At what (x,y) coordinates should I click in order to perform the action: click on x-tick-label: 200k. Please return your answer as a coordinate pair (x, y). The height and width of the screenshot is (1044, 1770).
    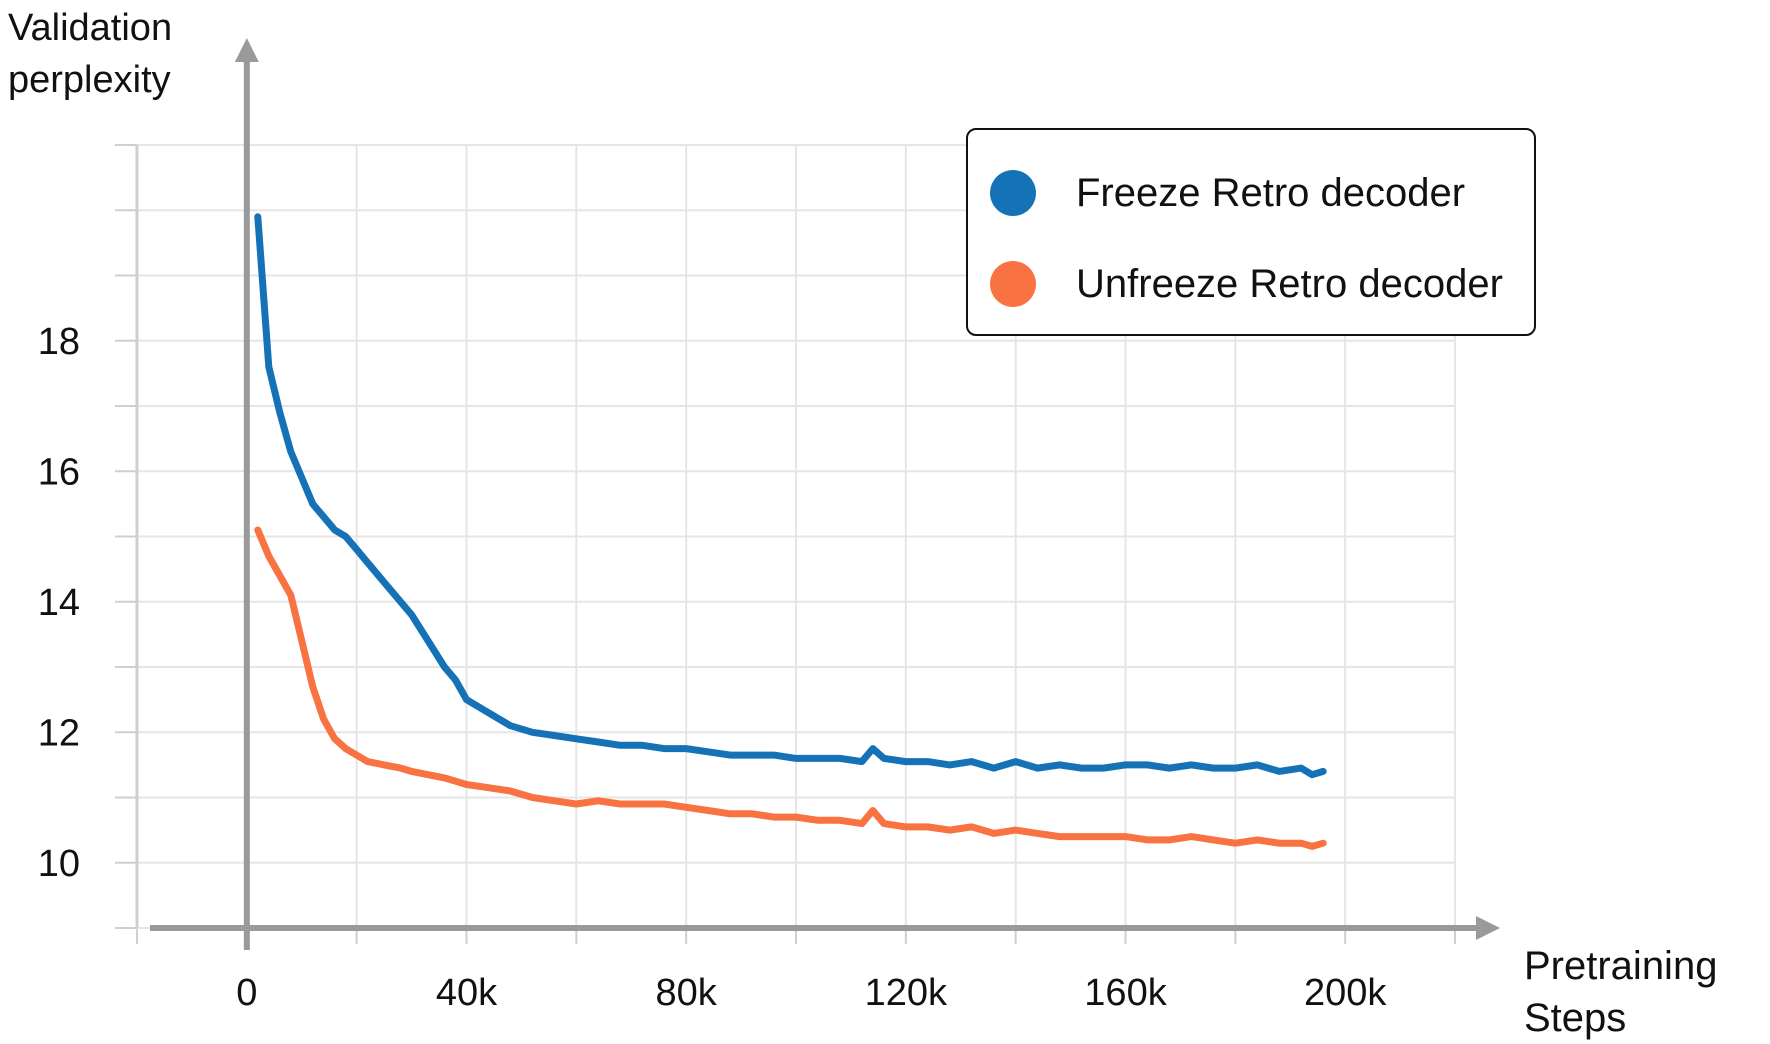
    Looking at the image, I should click on (1345, 993).